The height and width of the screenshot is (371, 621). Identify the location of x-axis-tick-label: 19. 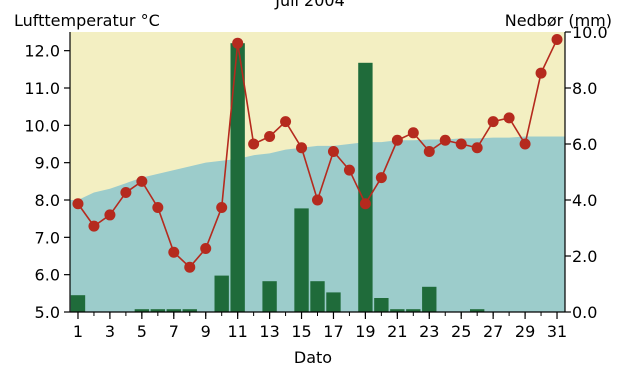
(365, 331).